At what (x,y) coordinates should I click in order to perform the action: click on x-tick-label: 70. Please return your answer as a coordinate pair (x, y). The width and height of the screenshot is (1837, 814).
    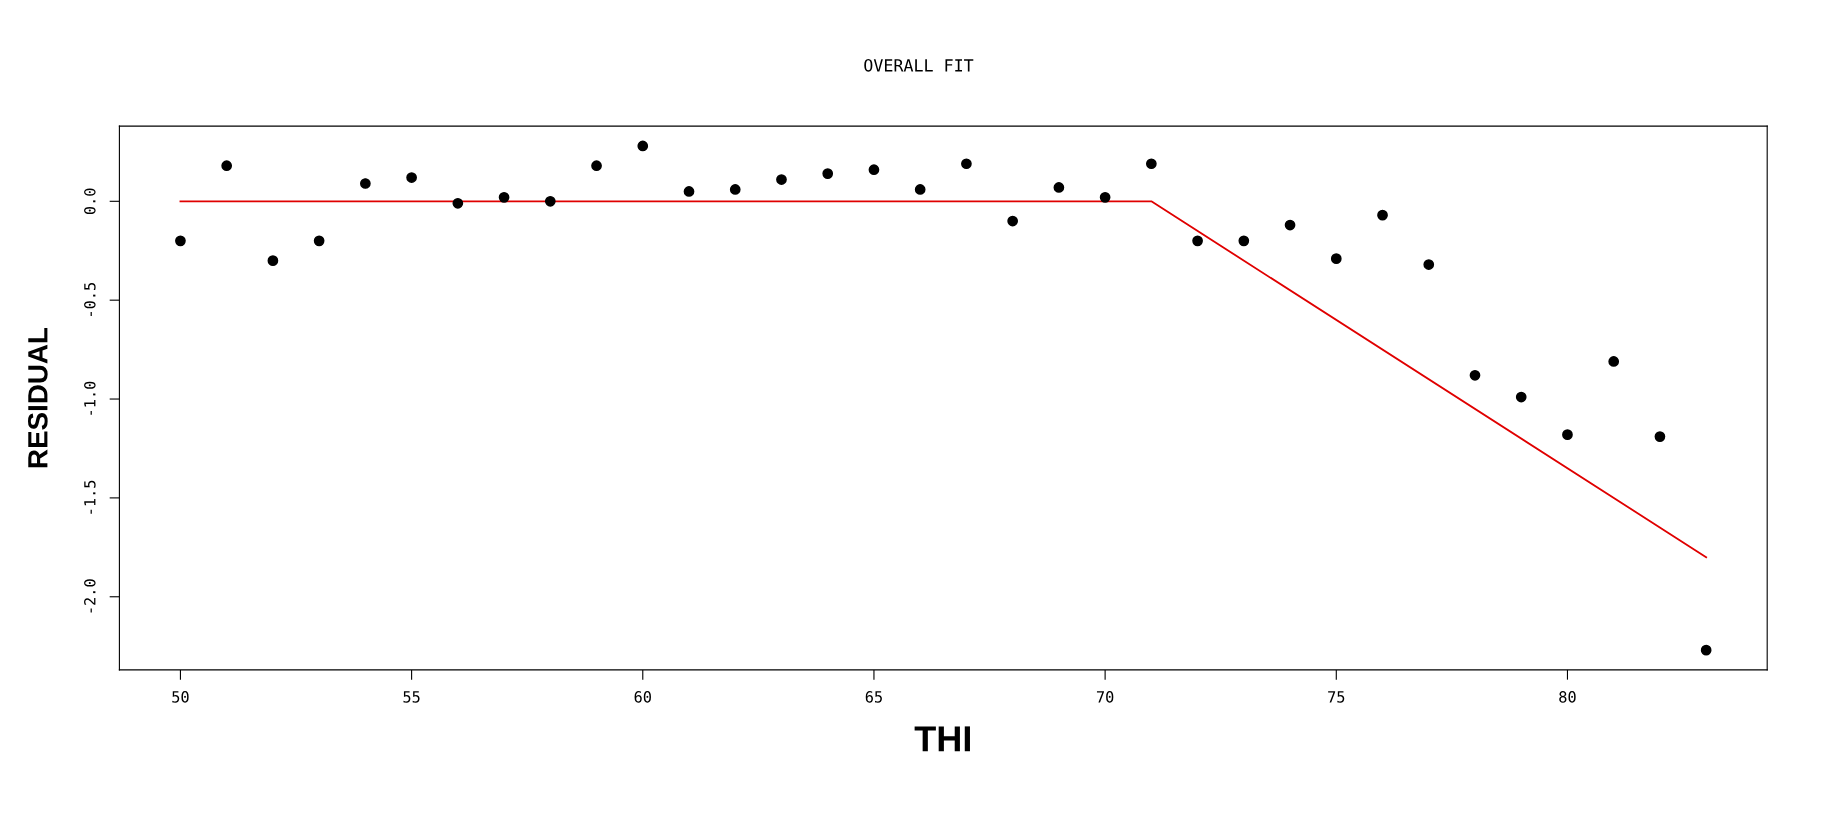
    Looking at the image, I should click on (1105, 697).